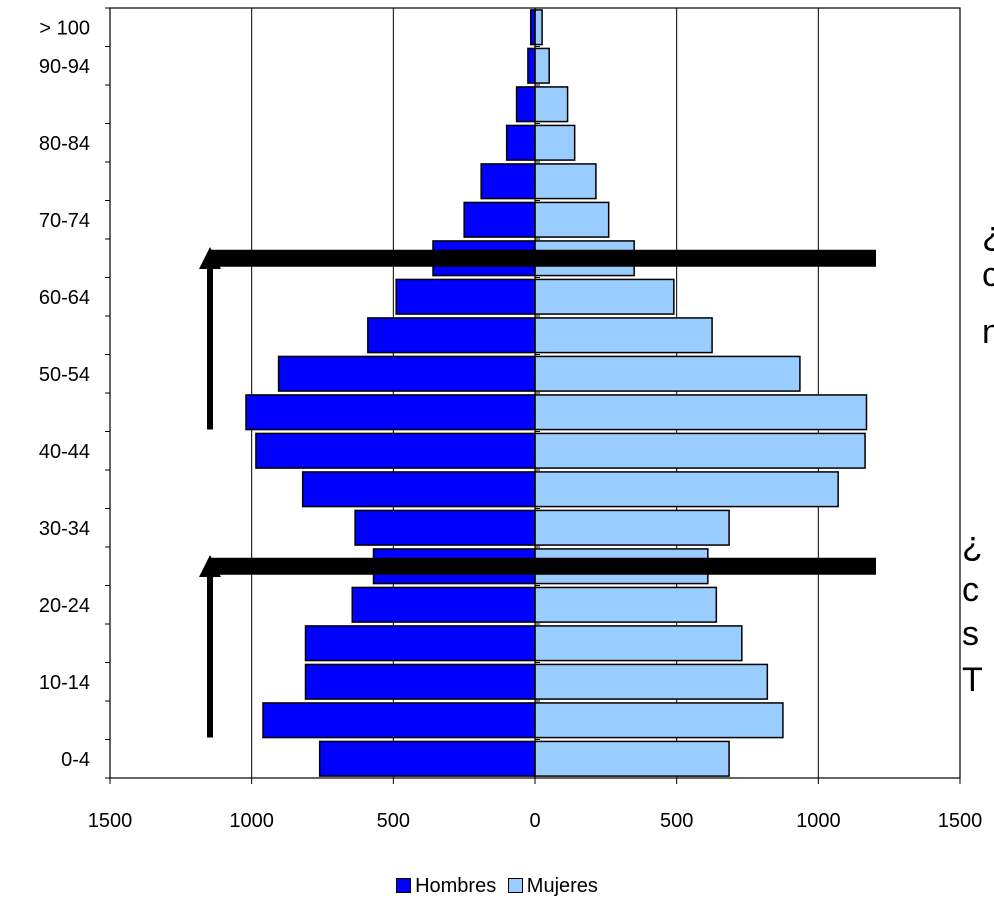 This screenshot has width=994, height=913. What do you see at coordinates (988, 275) in the screenshot?
I see `side-text-1: c` at bounding box center [988, 275].